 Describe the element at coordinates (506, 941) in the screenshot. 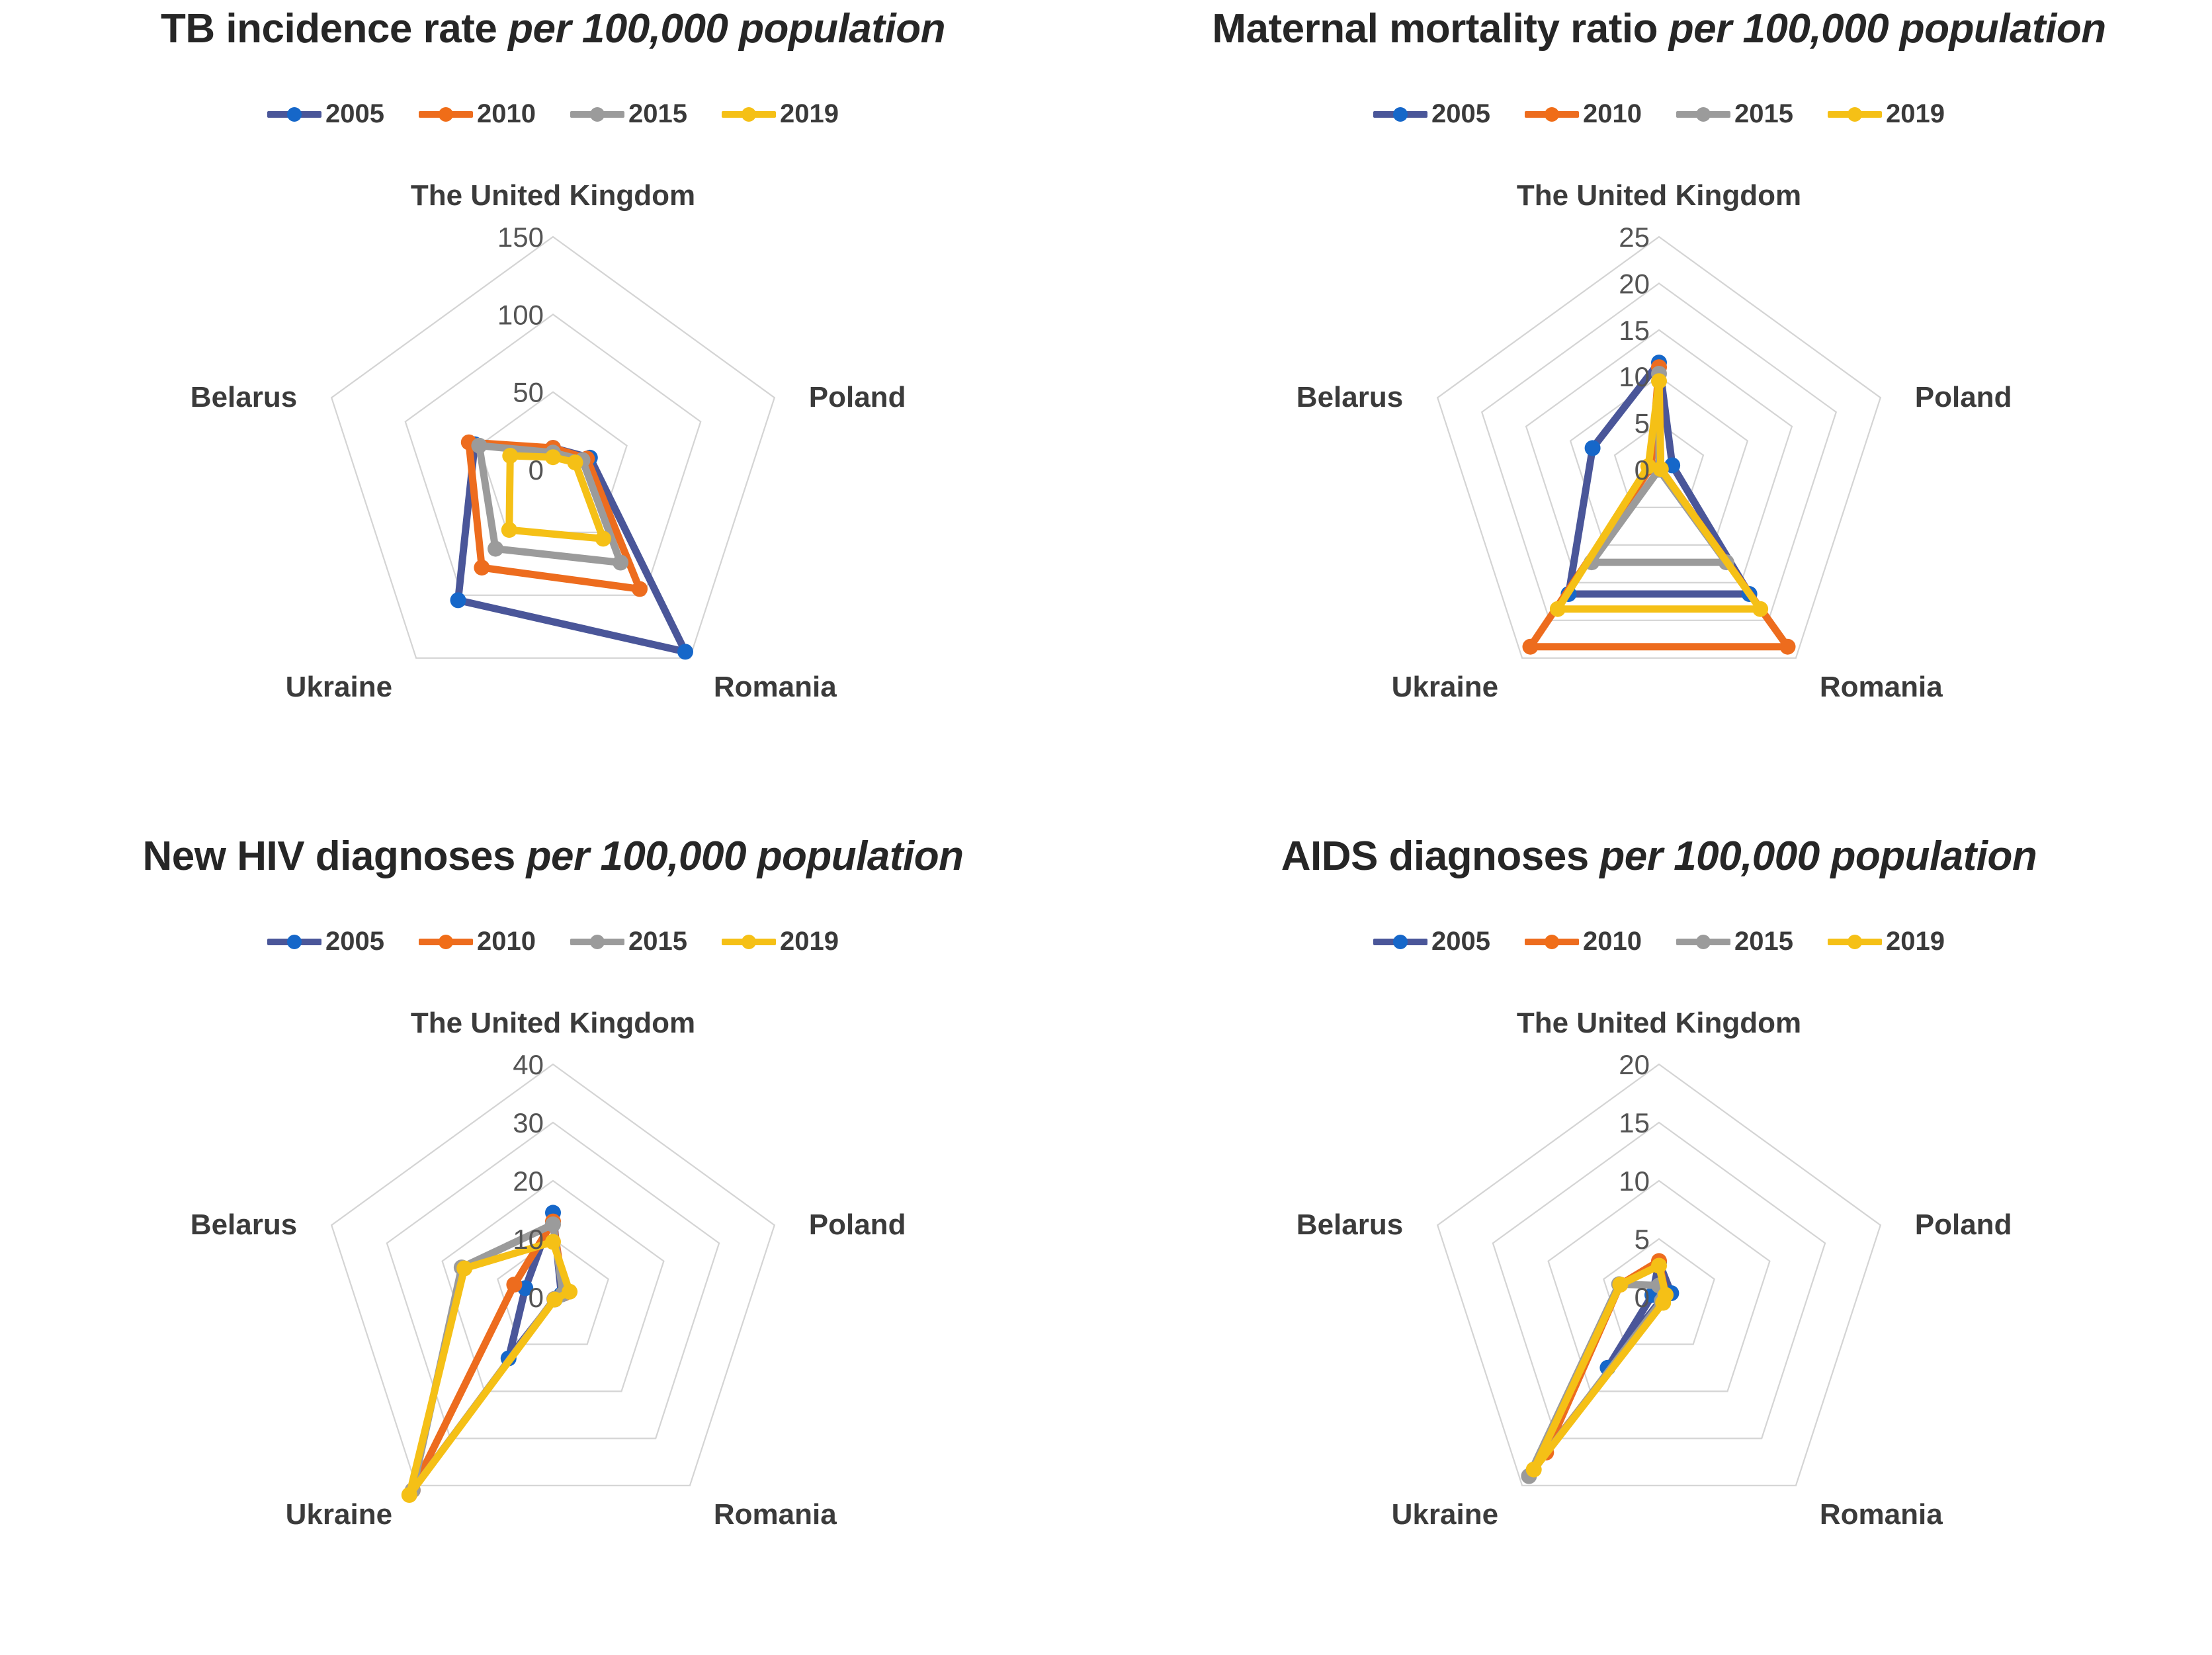

I see `legend-item-label: 2010` at that location.